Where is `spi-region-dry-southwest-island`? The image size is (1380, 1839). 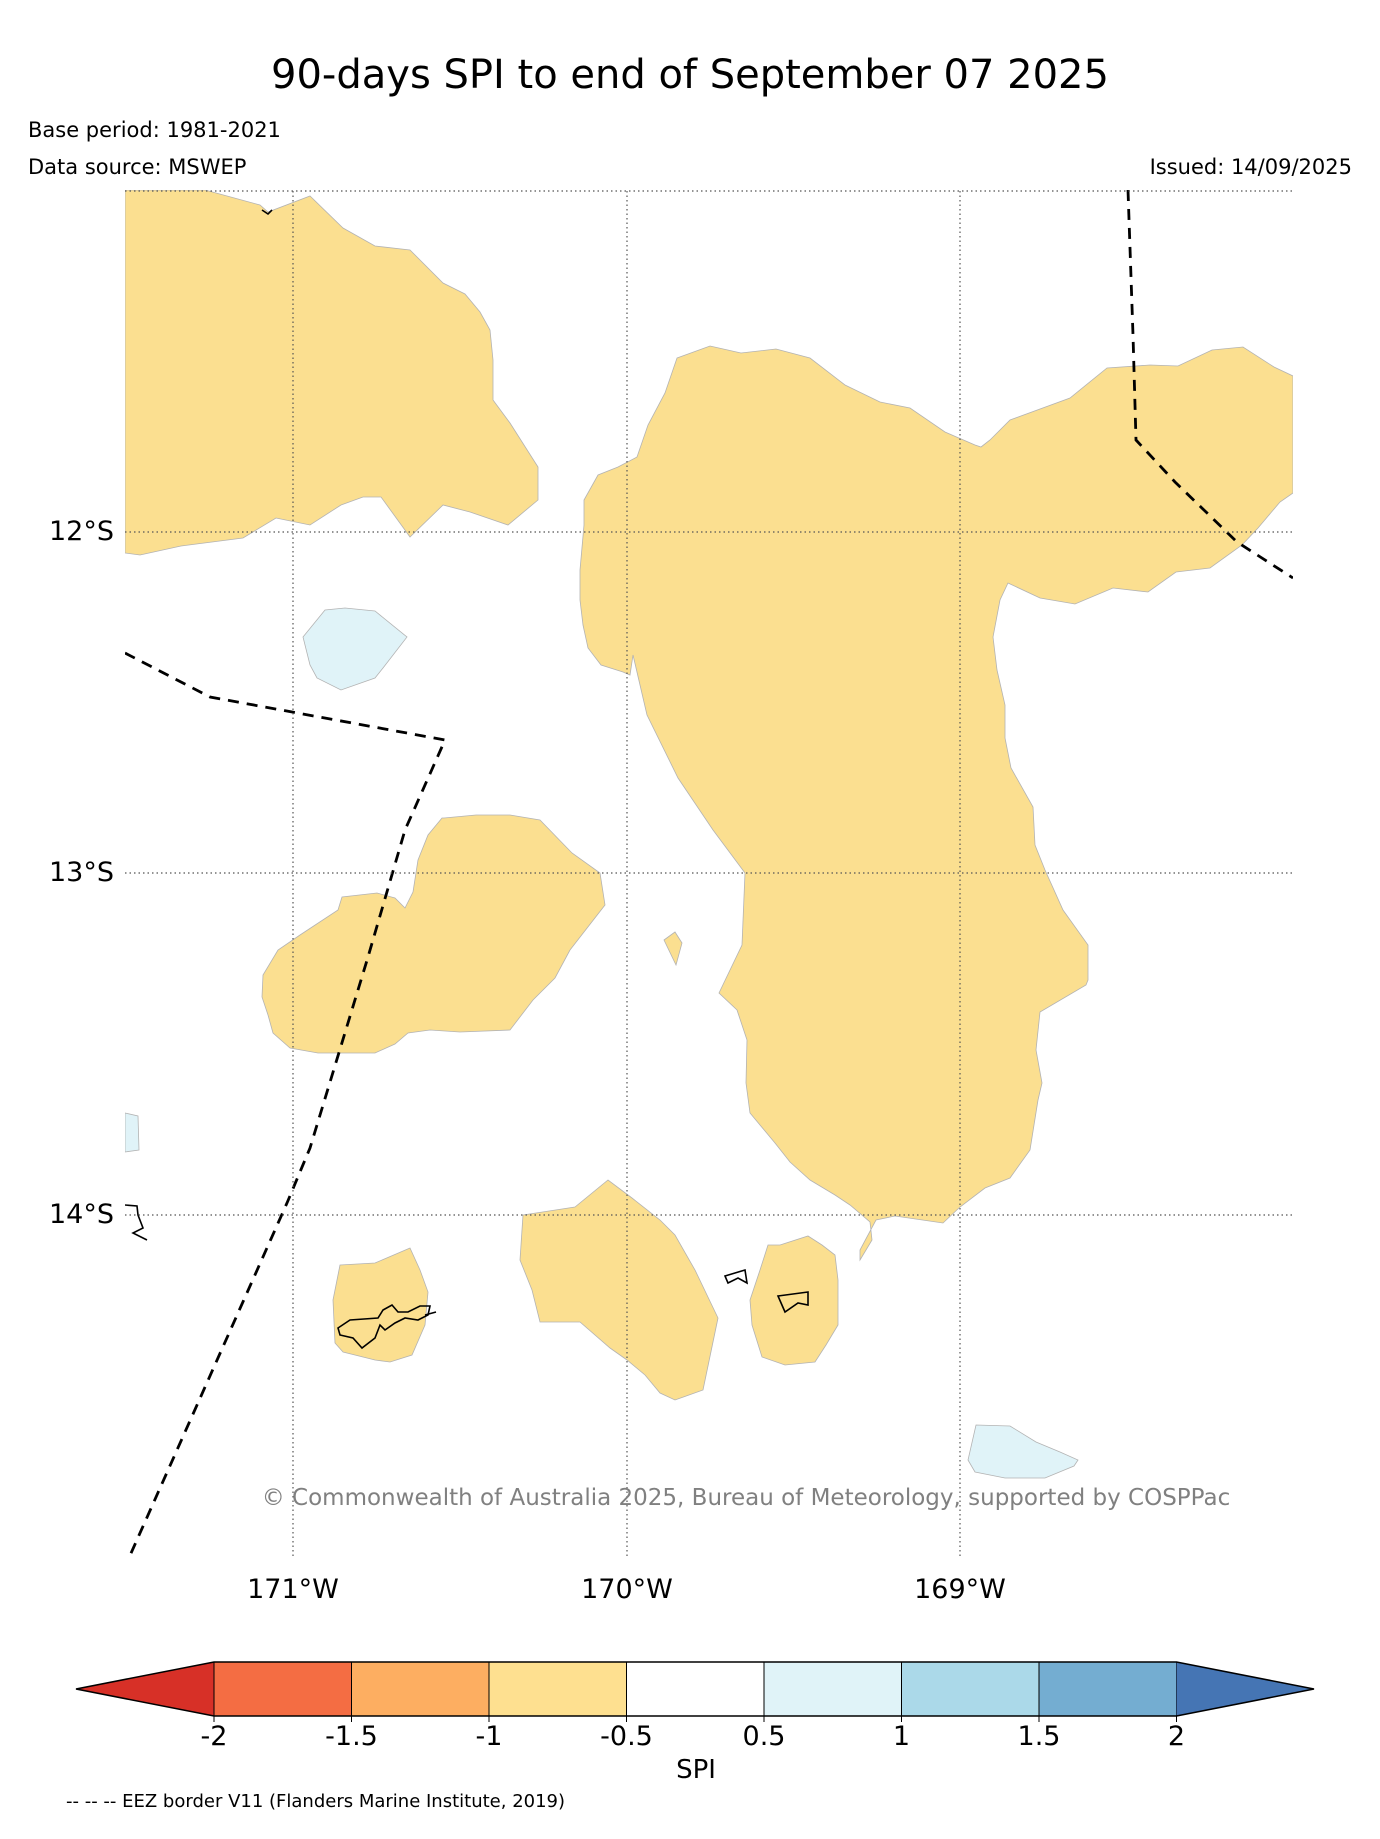 spi-region-dry-southwest-island is located at coordinates (380, 1305).